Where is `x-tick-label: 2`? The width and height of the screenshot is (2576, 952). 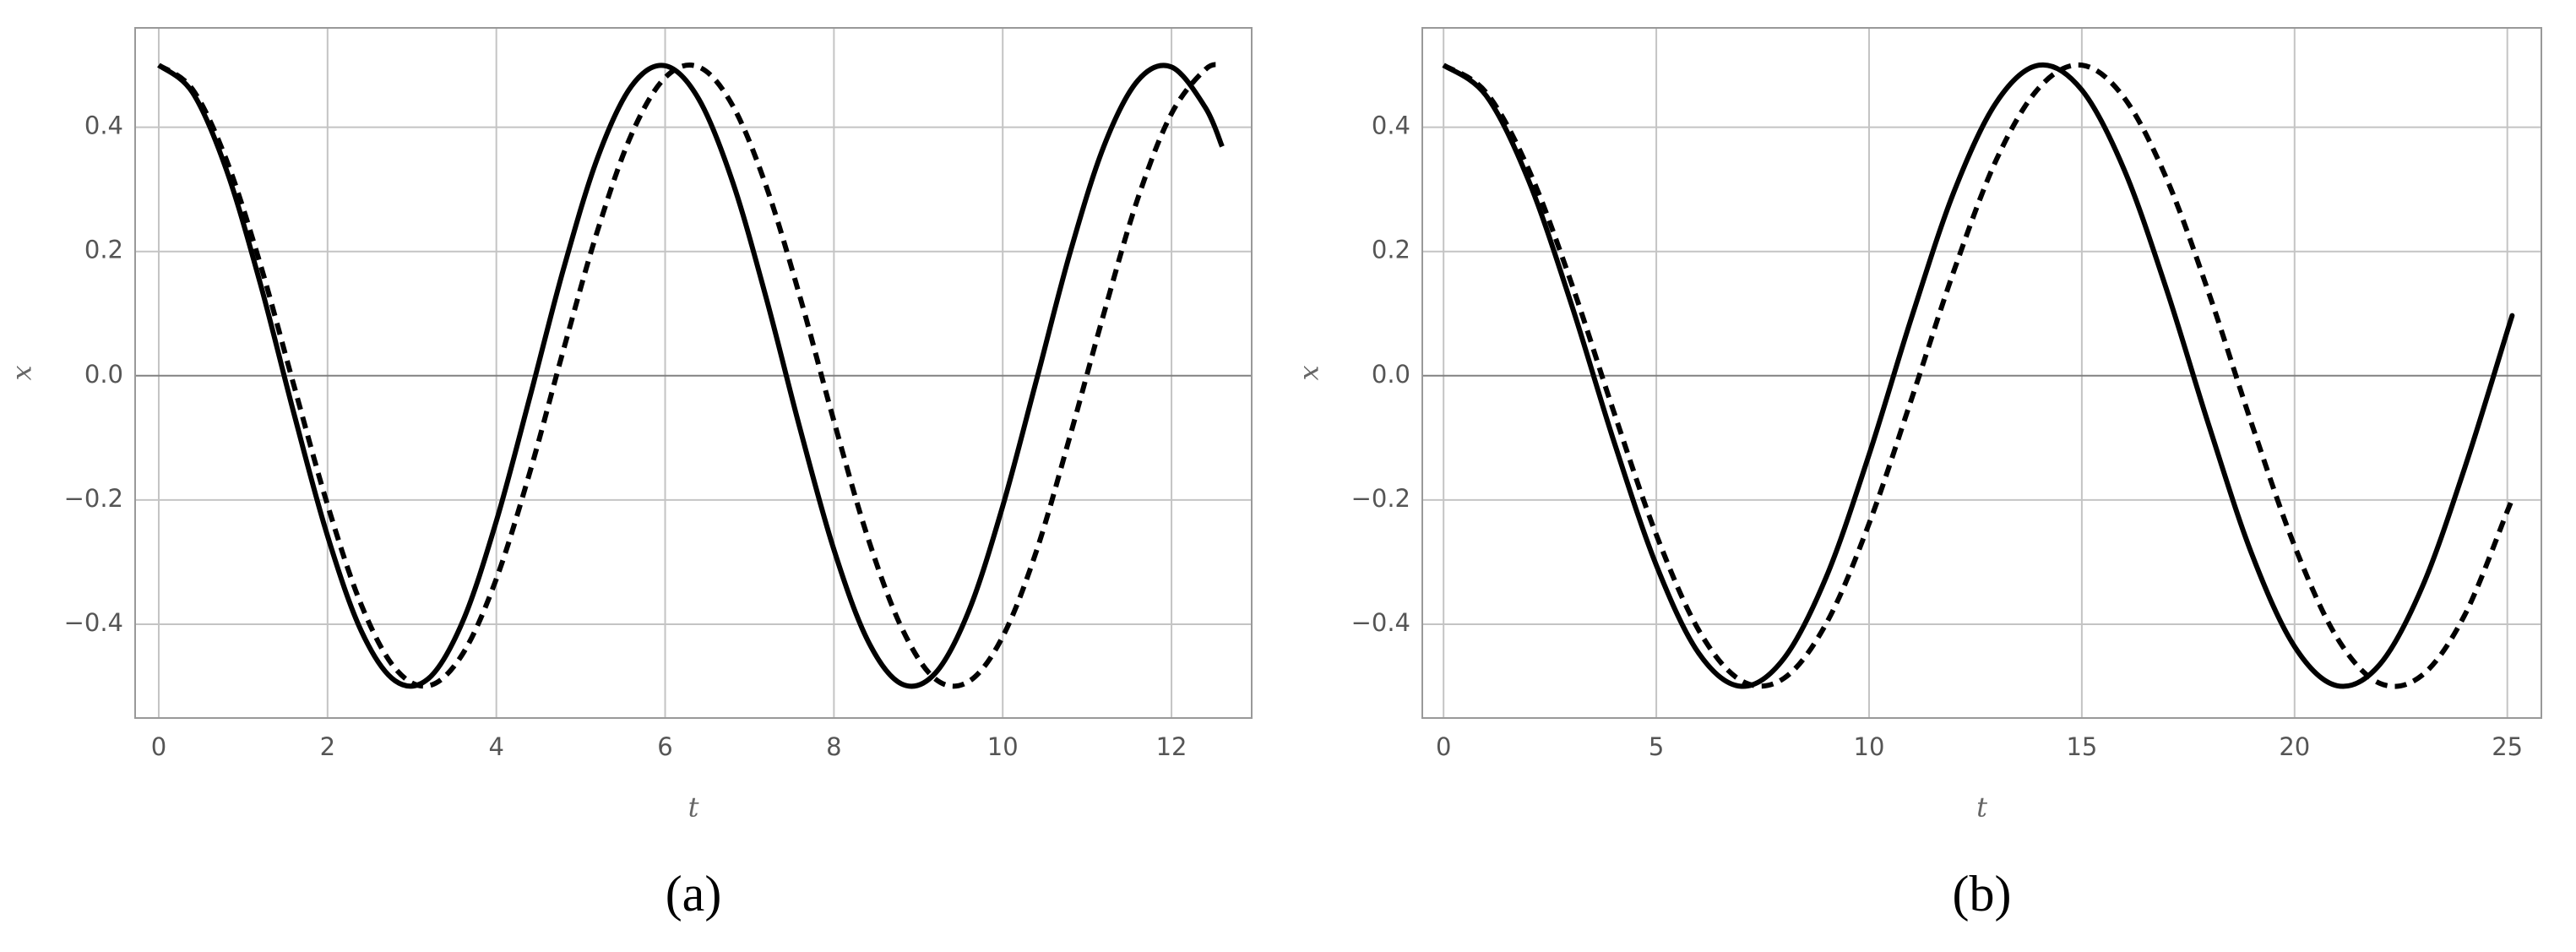 x-tick-label: 2 is located at coordinates (327, 746).